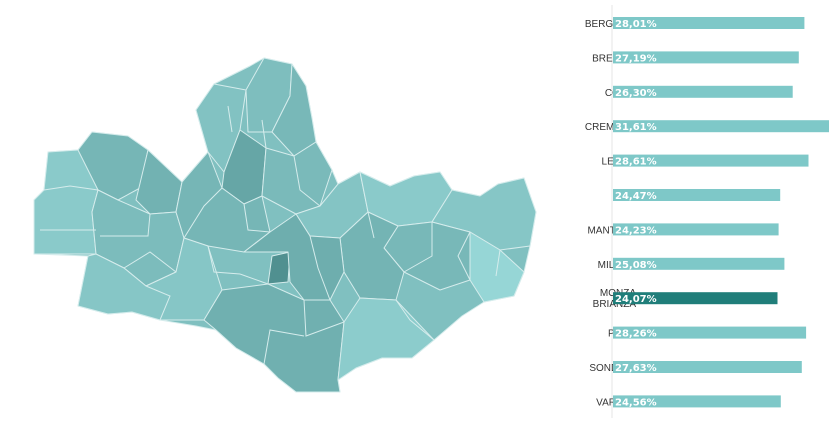 The height and width of the screenshot is (429, 832). Describe the element at coordinates (610, 24) in the screenshot. I see `bar-category-label: BERGAMO` at that location.